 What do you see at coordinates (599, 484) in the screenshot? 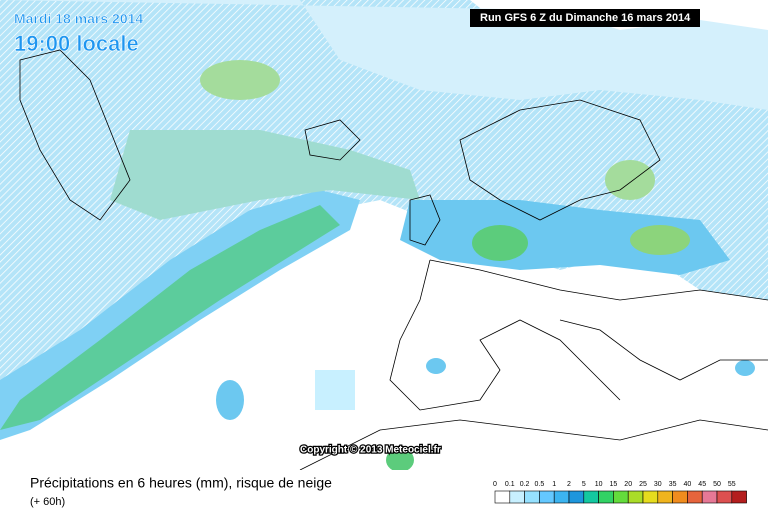
I see `legend-tick-label: 10` at bounding box center [599, 484].